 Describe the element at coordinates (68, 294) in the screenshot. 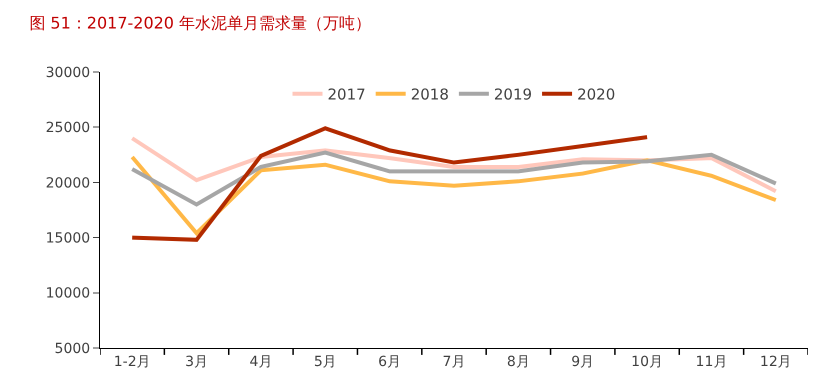

I see `y-tick-label: 10000` at that location.